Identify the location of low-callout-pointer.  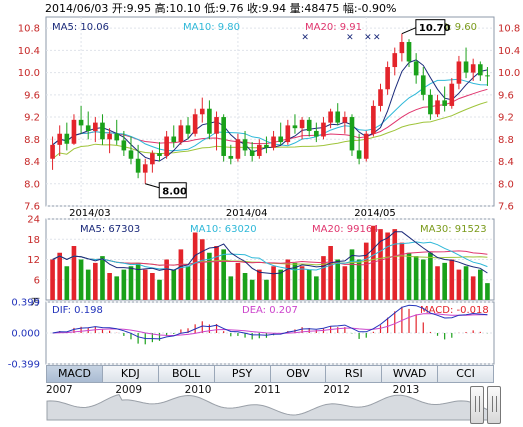
(152, 186).